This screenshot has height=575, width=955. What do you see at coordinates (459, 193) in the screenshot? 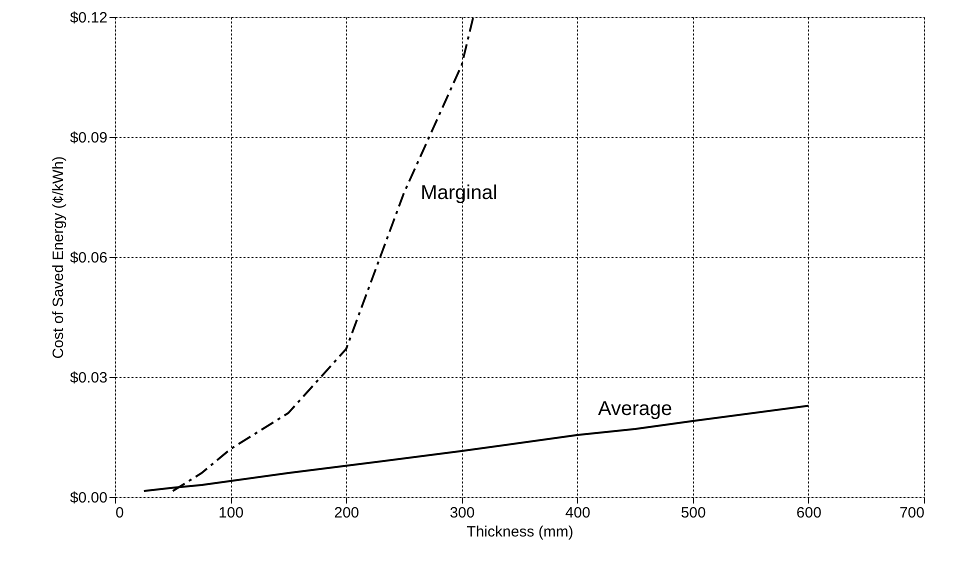
I see `series-label: Marginal` at bounding box center [459, 193].